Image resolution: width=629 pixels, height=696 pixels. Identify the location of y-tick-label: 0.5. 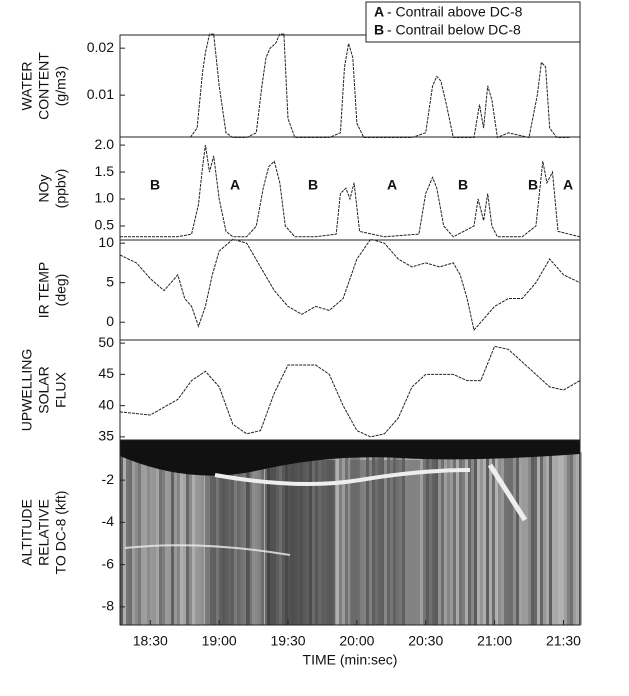
(105, 225).